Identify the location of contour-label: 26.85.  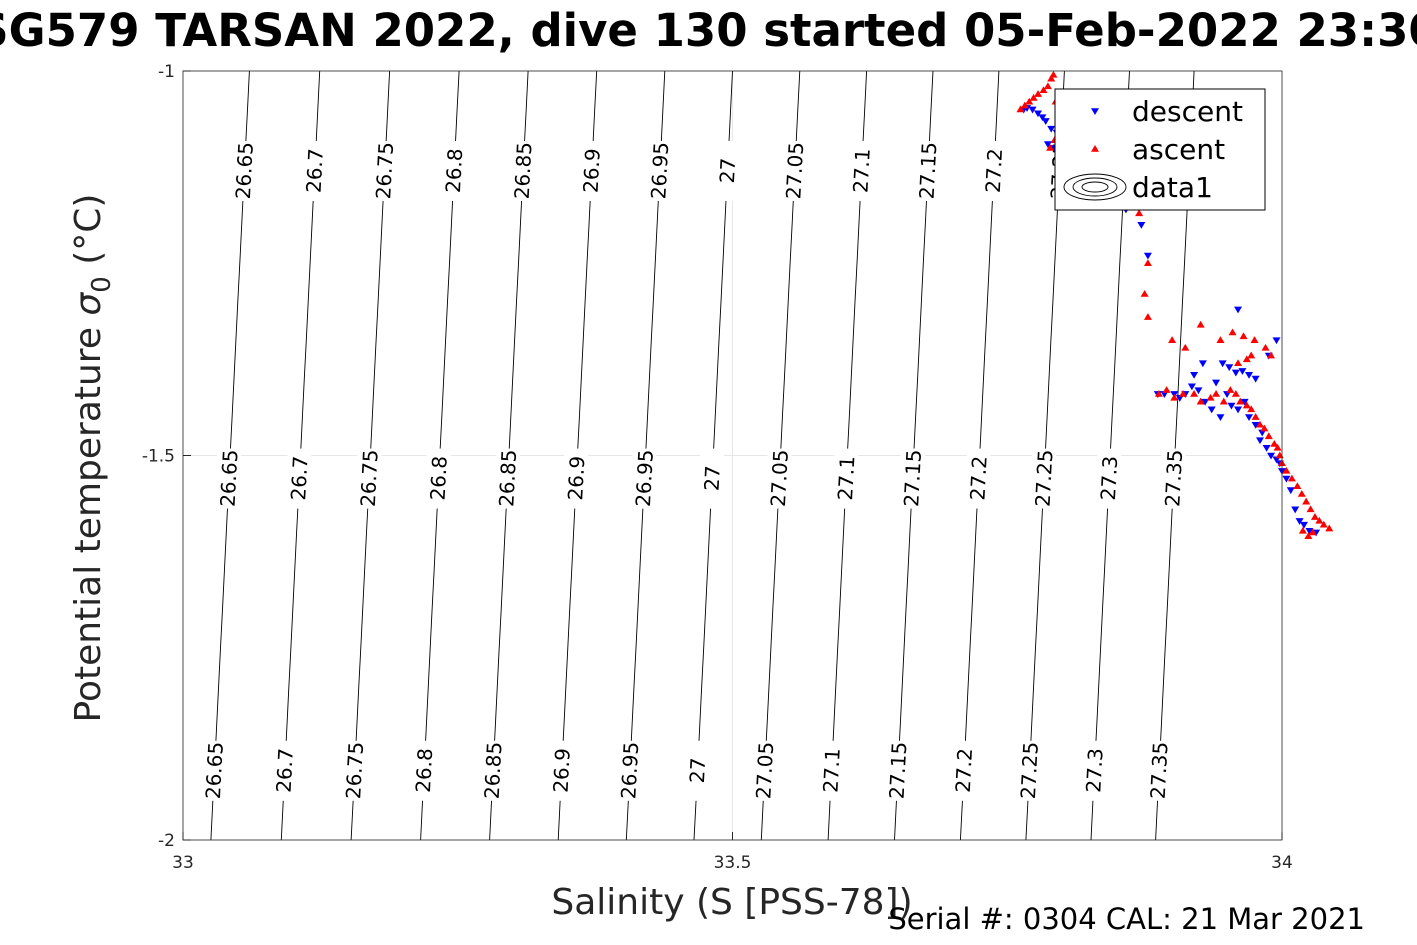
(523, 170).